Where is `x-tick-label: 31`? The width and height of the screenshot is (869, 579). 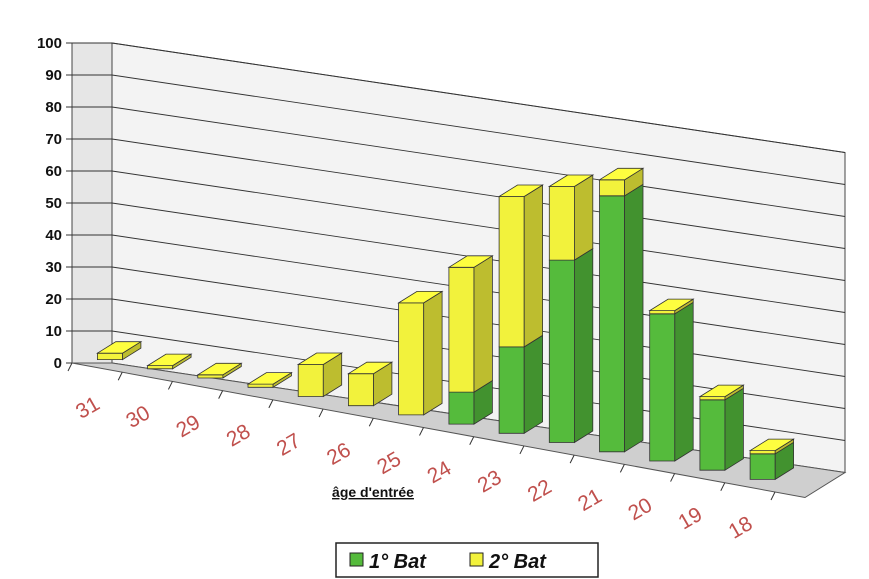
x-tick-label: 31 is located at coordinates (88, 408).